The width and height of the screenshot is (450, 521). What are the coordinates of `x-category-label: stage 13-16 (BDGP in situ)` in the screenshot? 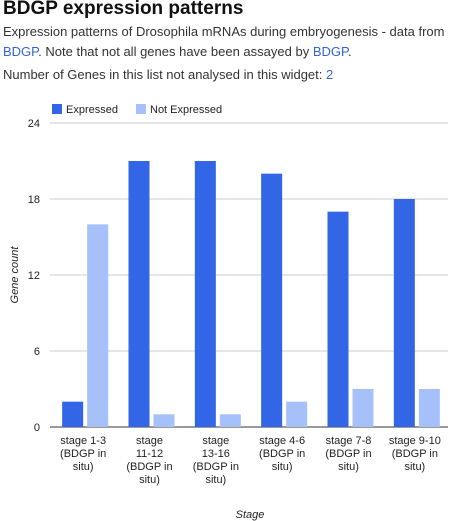 It's located at (216, 460).